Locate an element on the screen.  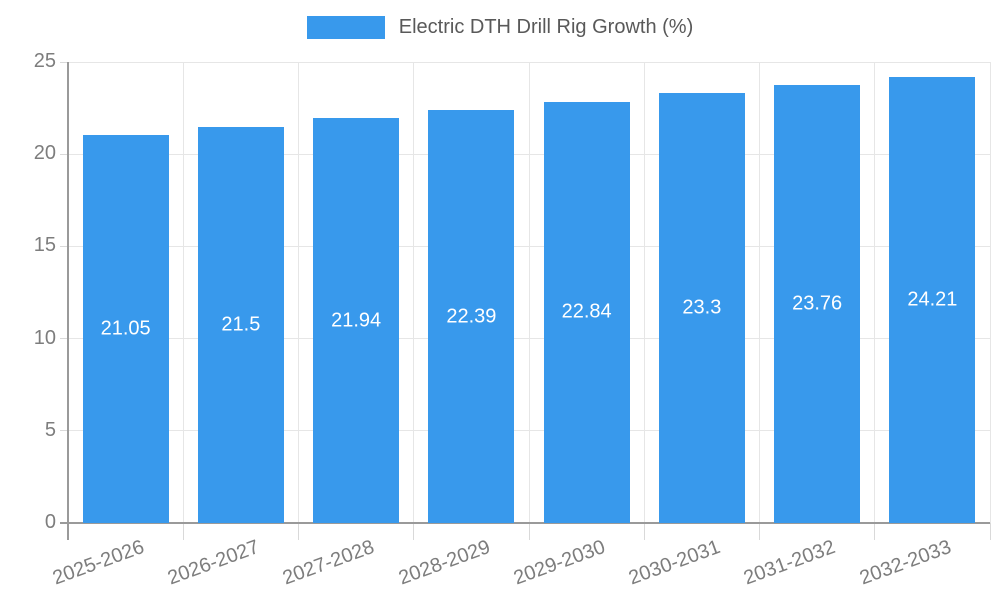
x-axis-tick-label: 2029-2030 is located at coordinates (559, 563).